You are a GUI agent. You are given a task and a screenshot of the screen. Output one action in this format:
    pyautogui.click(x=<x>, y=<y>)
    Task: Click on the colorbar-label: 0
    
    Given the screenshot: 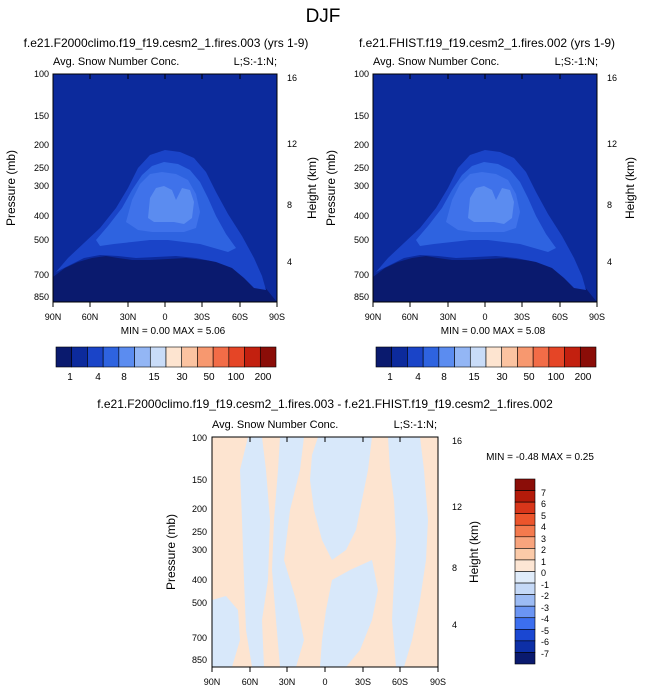 What is the action you would take?
    pyautogui.click(x=543, y=573)
    